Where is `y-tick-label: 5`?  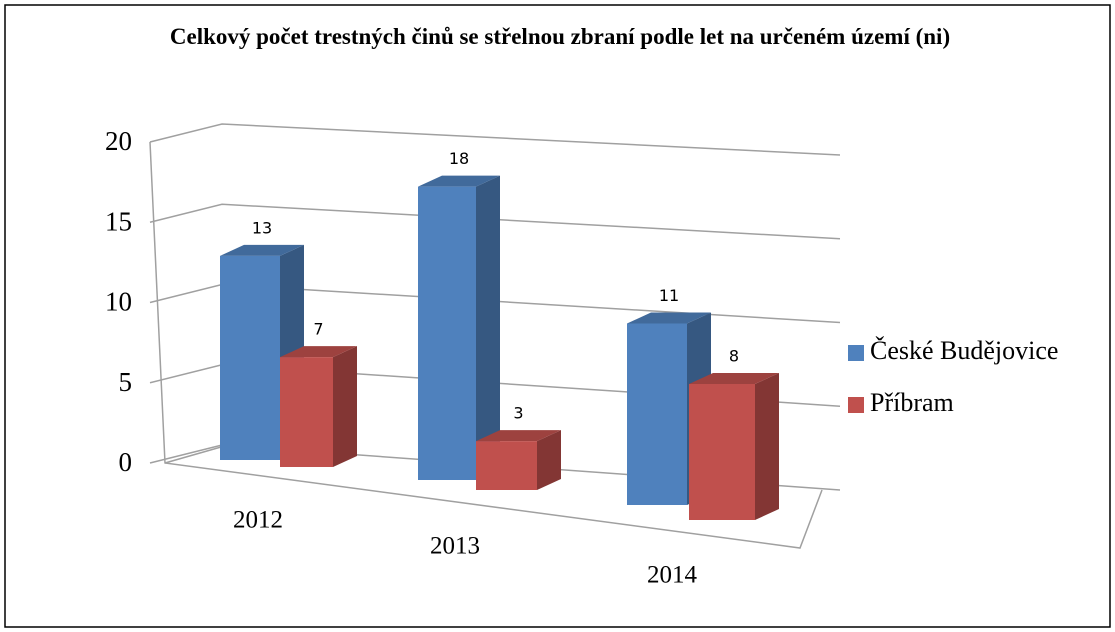 y-tick-label: 5 is located at coordinates (126, 382).